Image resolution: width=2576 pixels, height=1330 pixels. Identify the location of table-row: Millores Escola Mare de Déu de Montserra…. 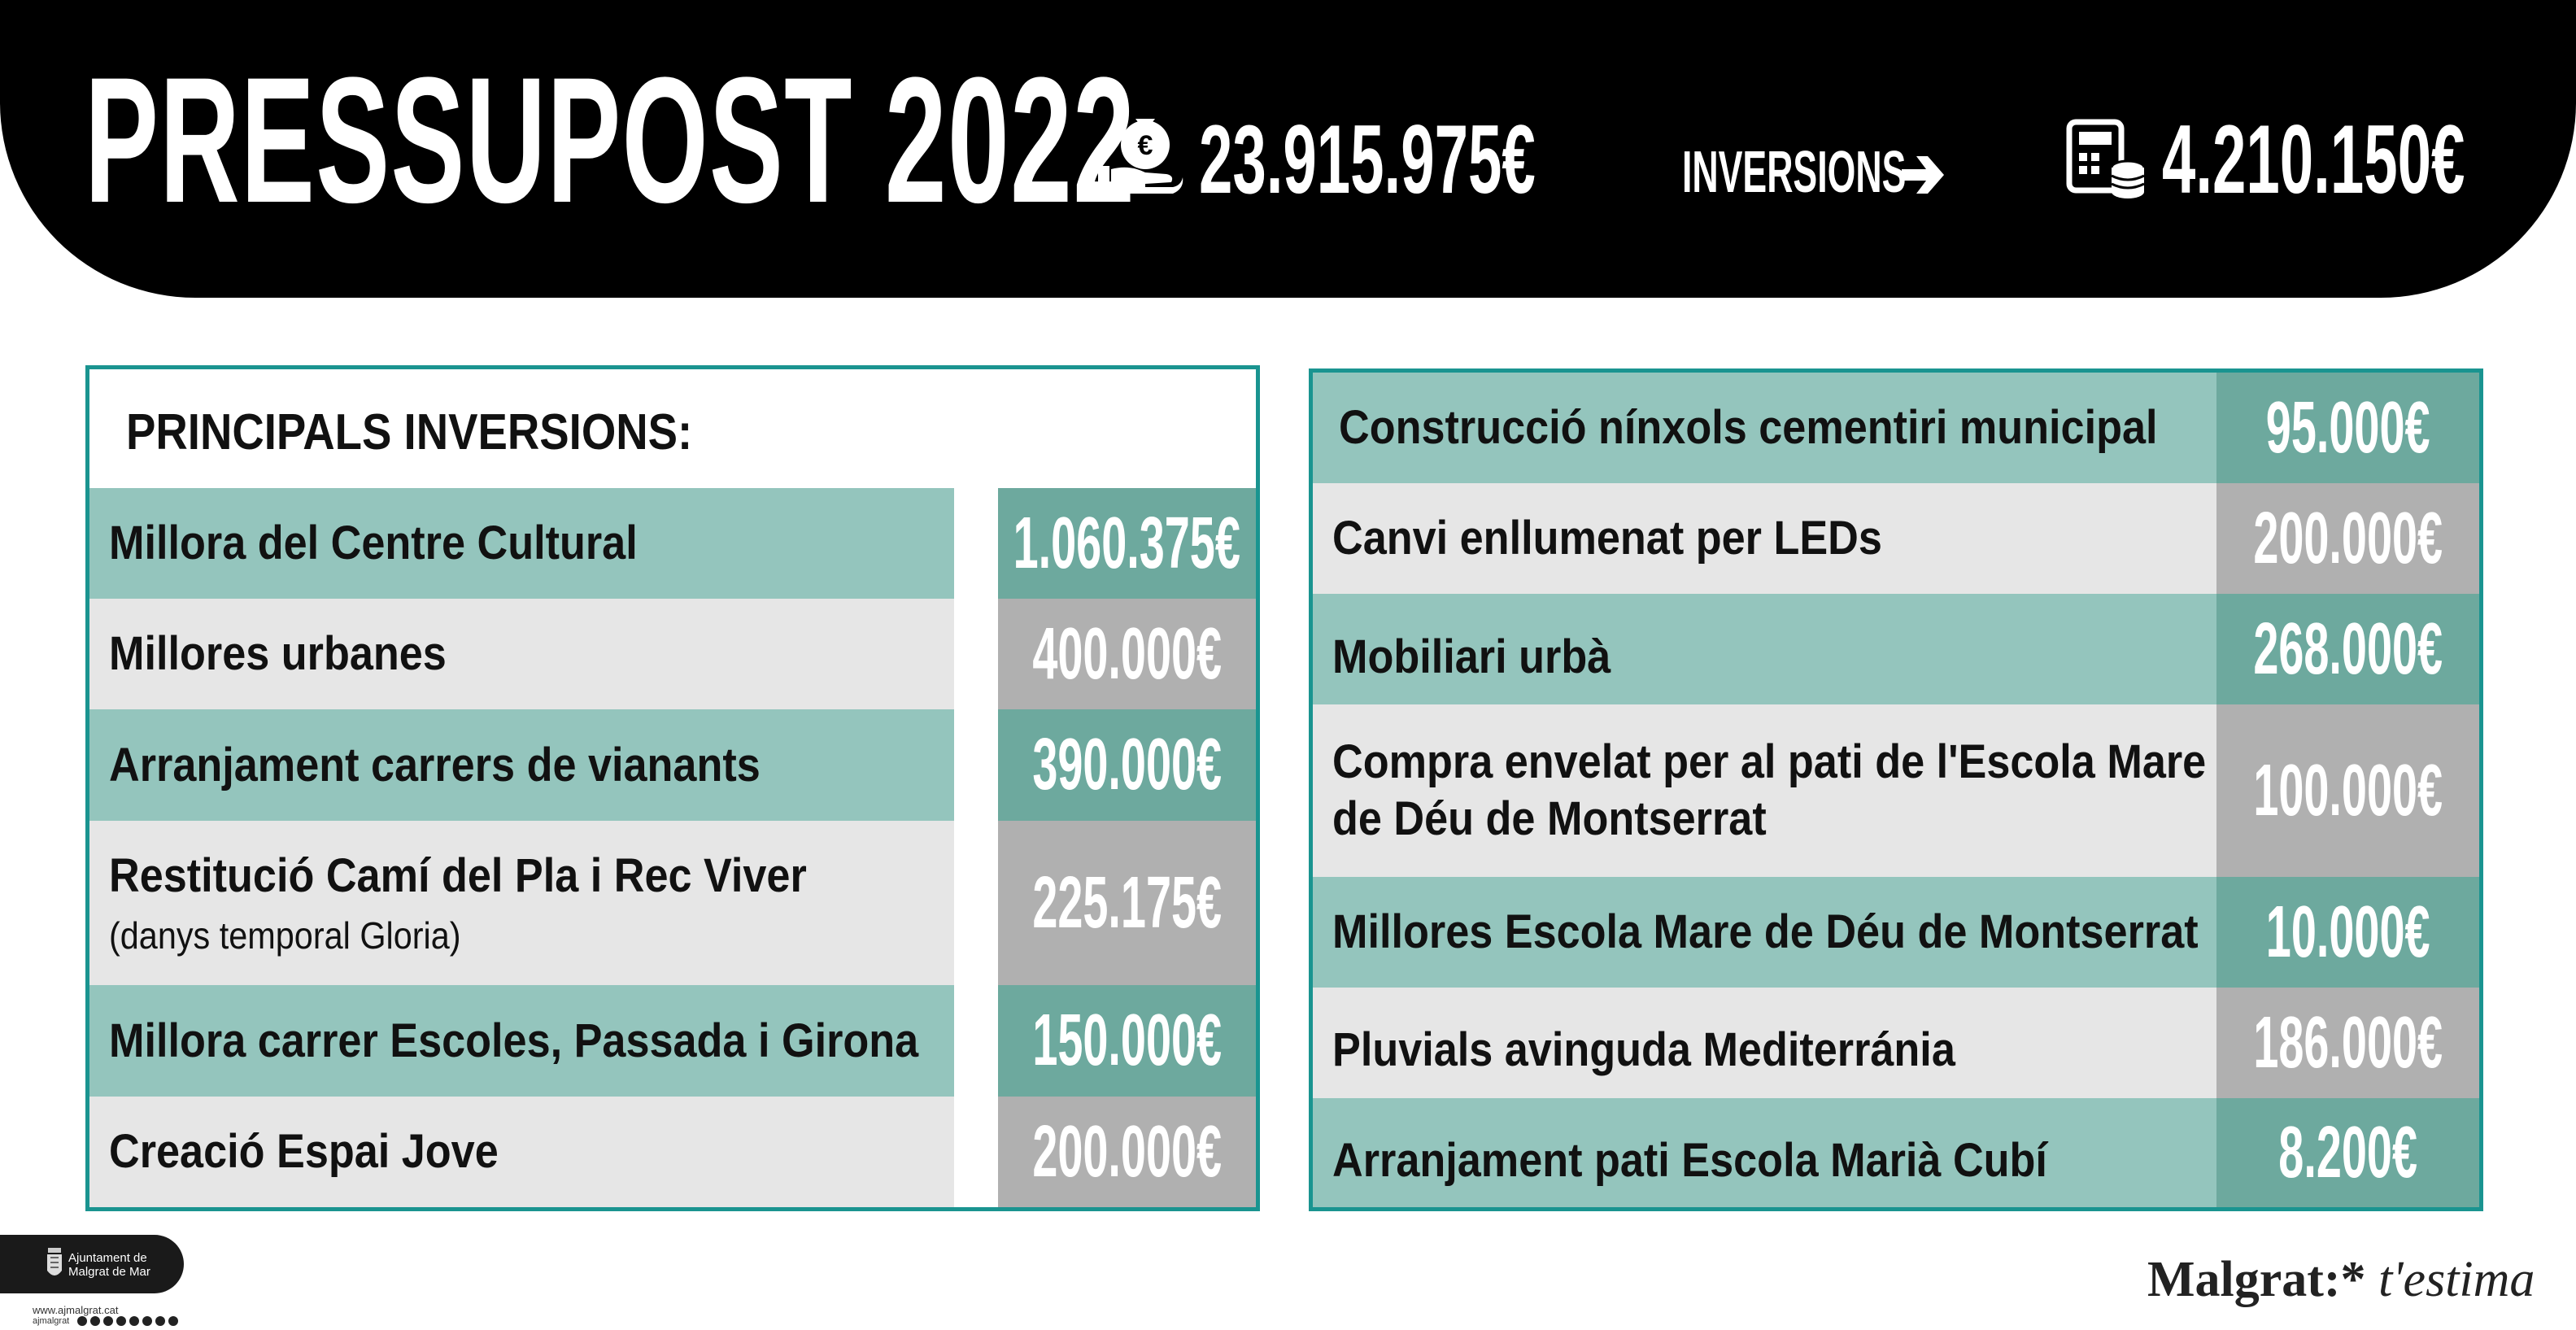
(1896, 932).